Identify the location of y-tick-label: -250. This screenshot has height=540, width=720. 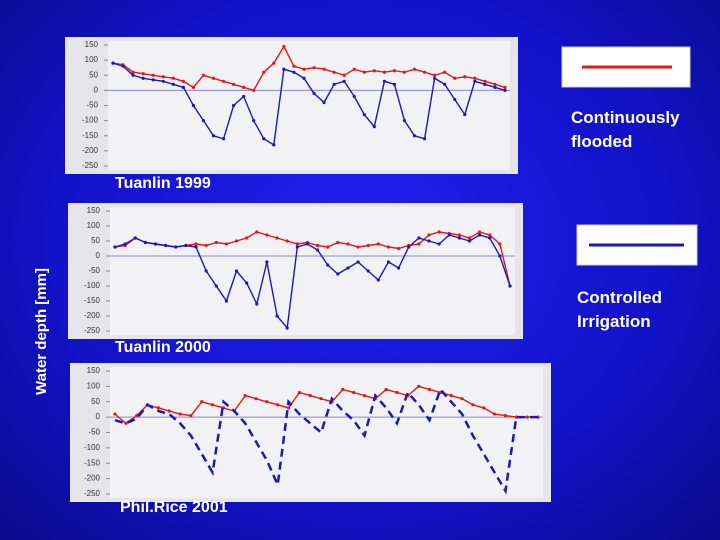
(90, 165).